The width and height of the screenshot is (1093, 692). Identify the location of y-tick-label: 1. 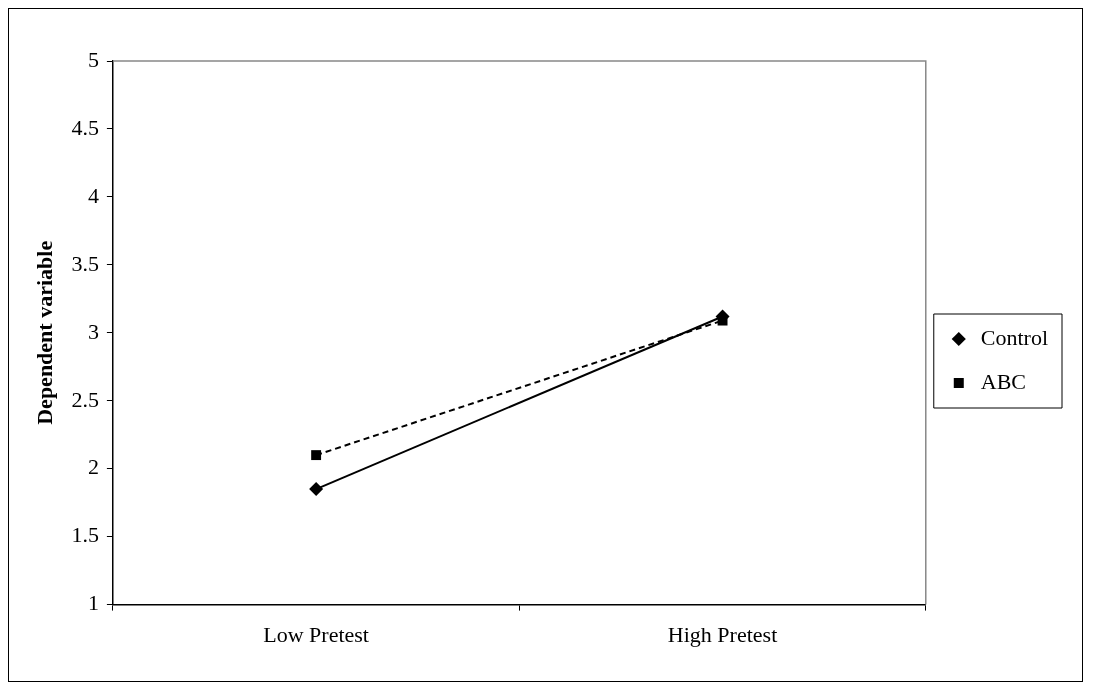
(93, 603).